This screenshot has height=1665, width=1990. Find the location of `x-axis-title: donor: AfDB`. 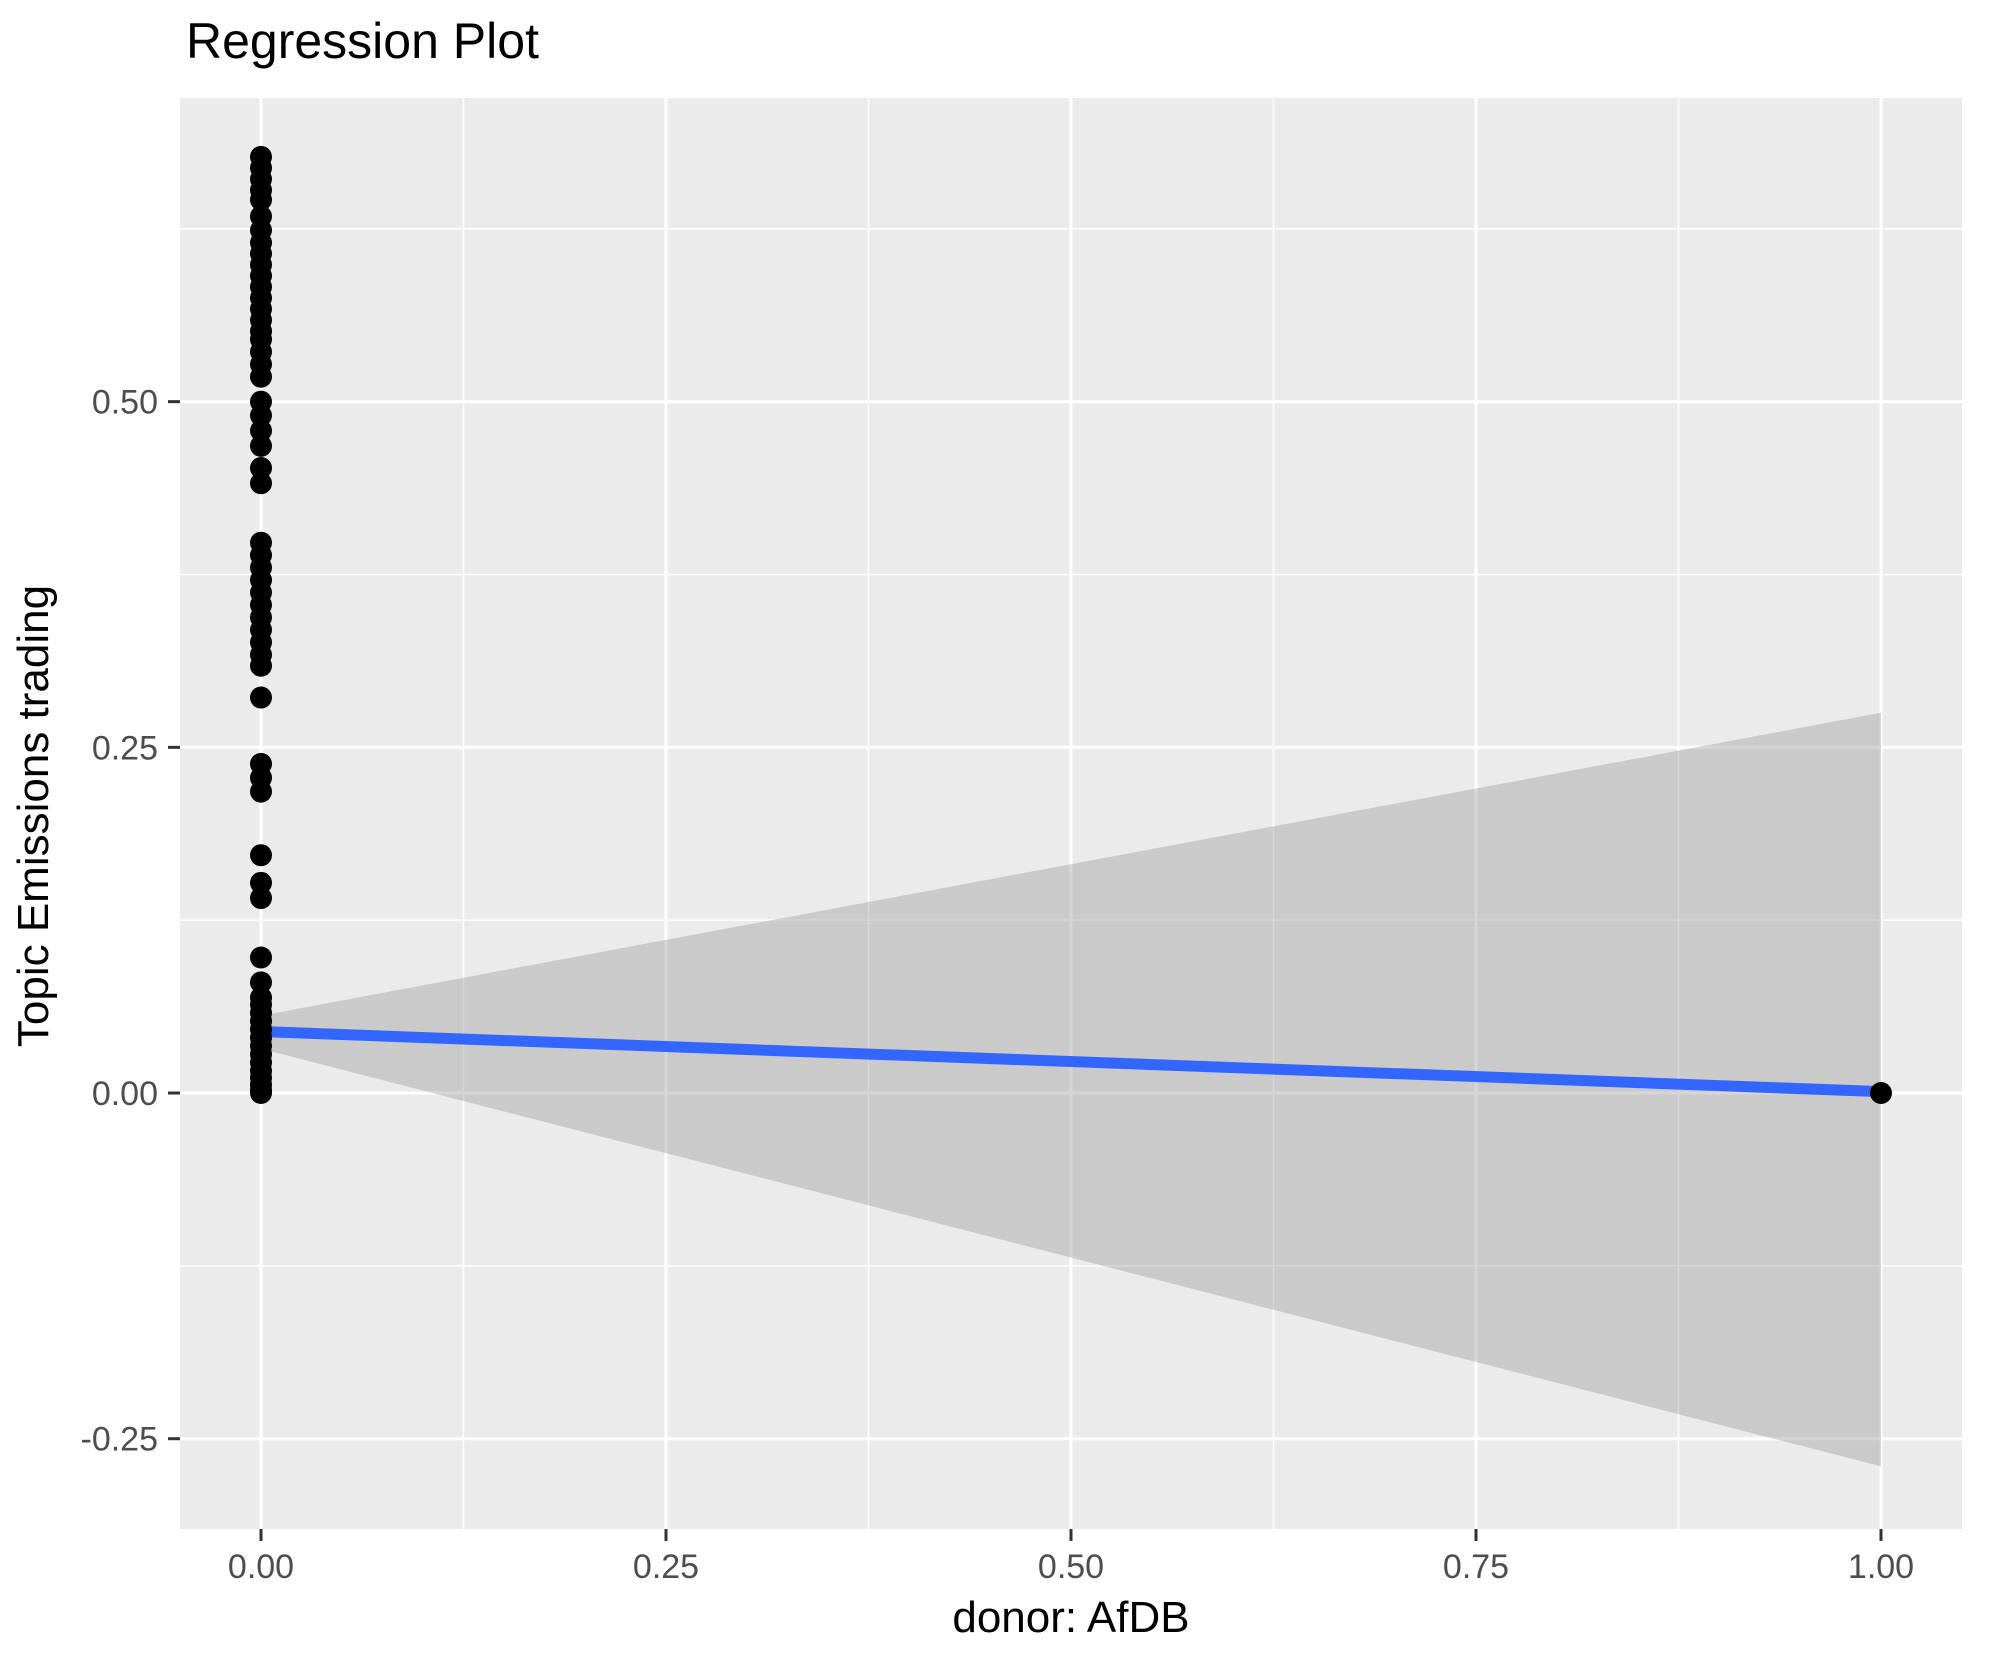

x-axis-title: donor: AfDB is located at coordinates (1071, 1617).